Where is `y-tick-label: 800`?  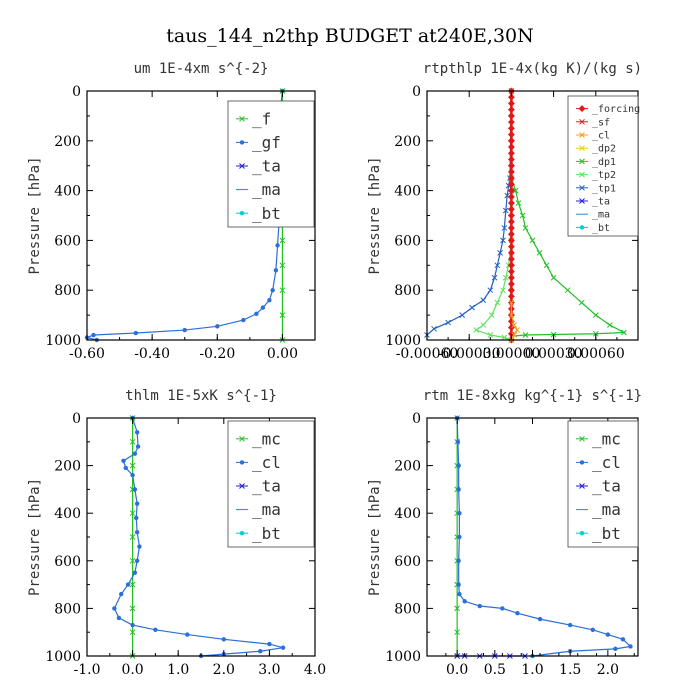
y-tick-label: 800 is located at coordinates (407, 609).